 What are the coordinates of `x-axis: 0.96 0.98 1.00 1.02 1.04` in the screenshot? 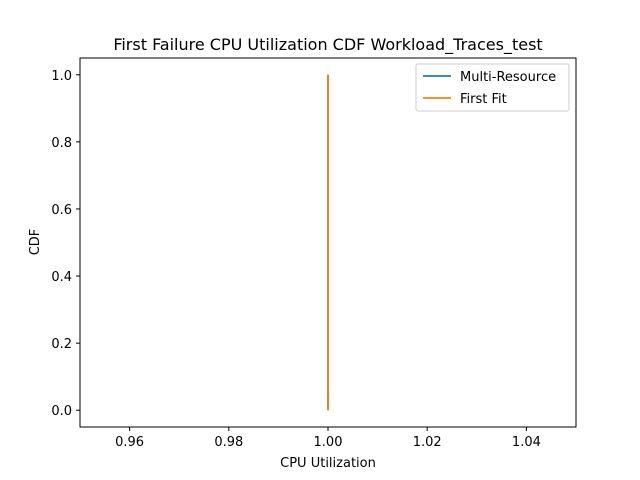 It's located at (328, 438).